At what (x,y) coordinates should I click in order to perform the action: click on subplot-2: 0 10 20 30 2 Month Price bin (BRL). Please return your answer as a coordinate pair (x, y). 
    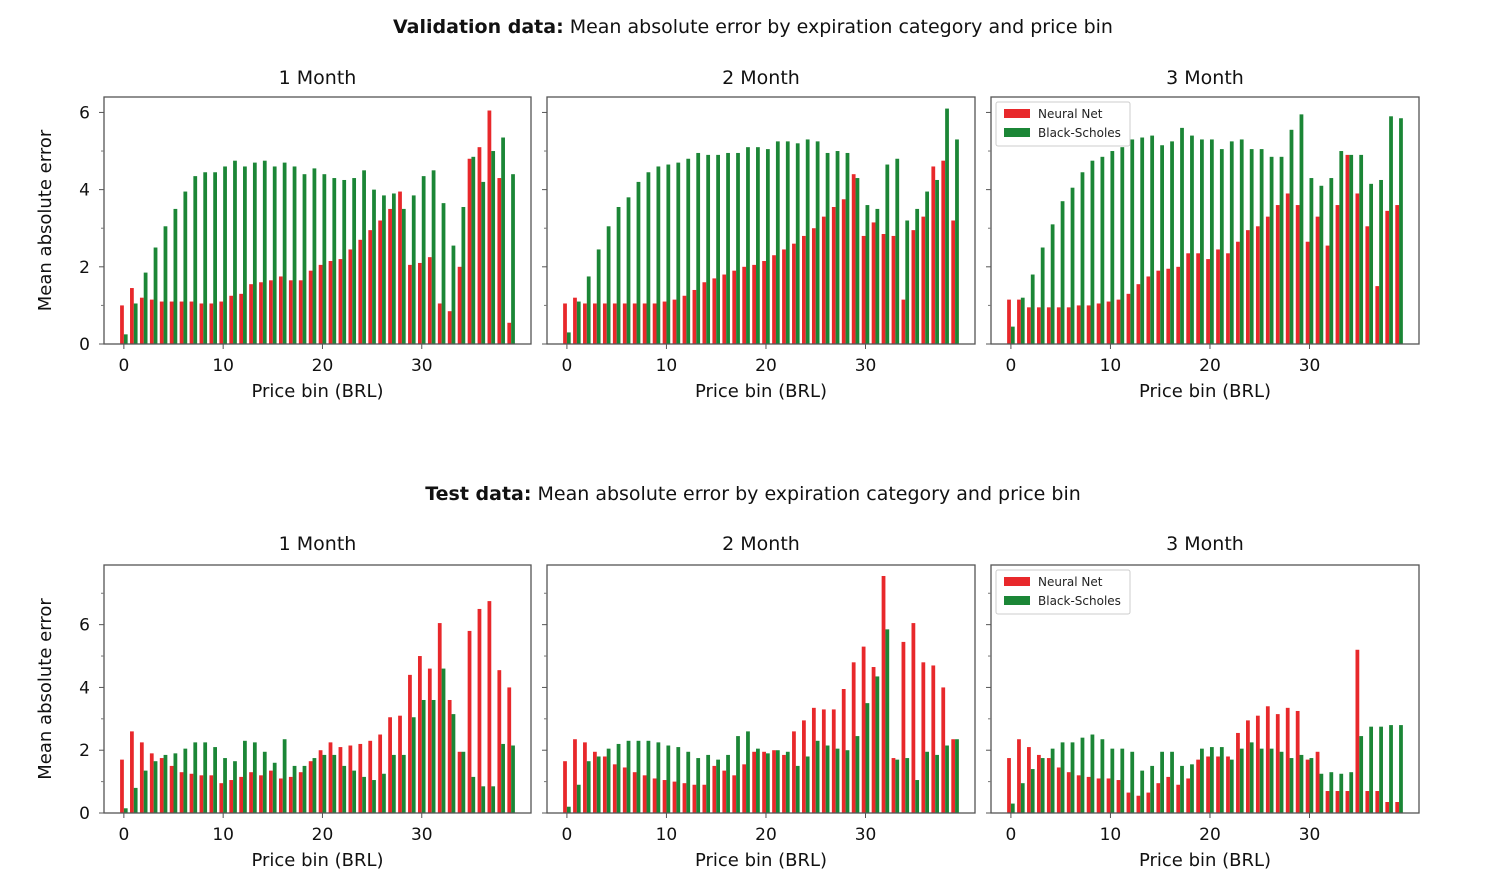
    Looking at the image, I should click on (759, 234).